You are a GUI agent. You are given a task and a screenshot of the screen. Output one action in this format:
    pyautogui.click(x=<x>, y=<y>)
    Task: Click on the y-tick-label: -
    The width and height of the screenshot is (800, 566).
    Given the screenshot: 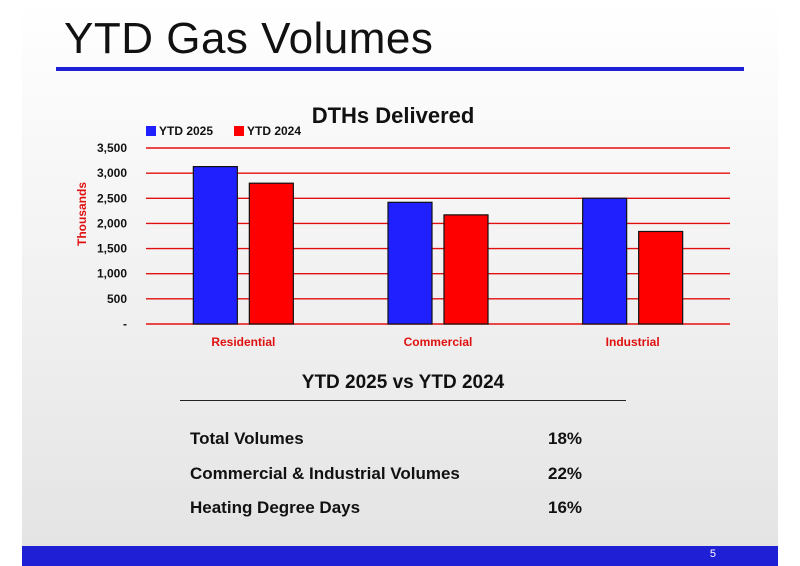 What is the action you would take?
    pyautogui.click(x=125, y=324)
    